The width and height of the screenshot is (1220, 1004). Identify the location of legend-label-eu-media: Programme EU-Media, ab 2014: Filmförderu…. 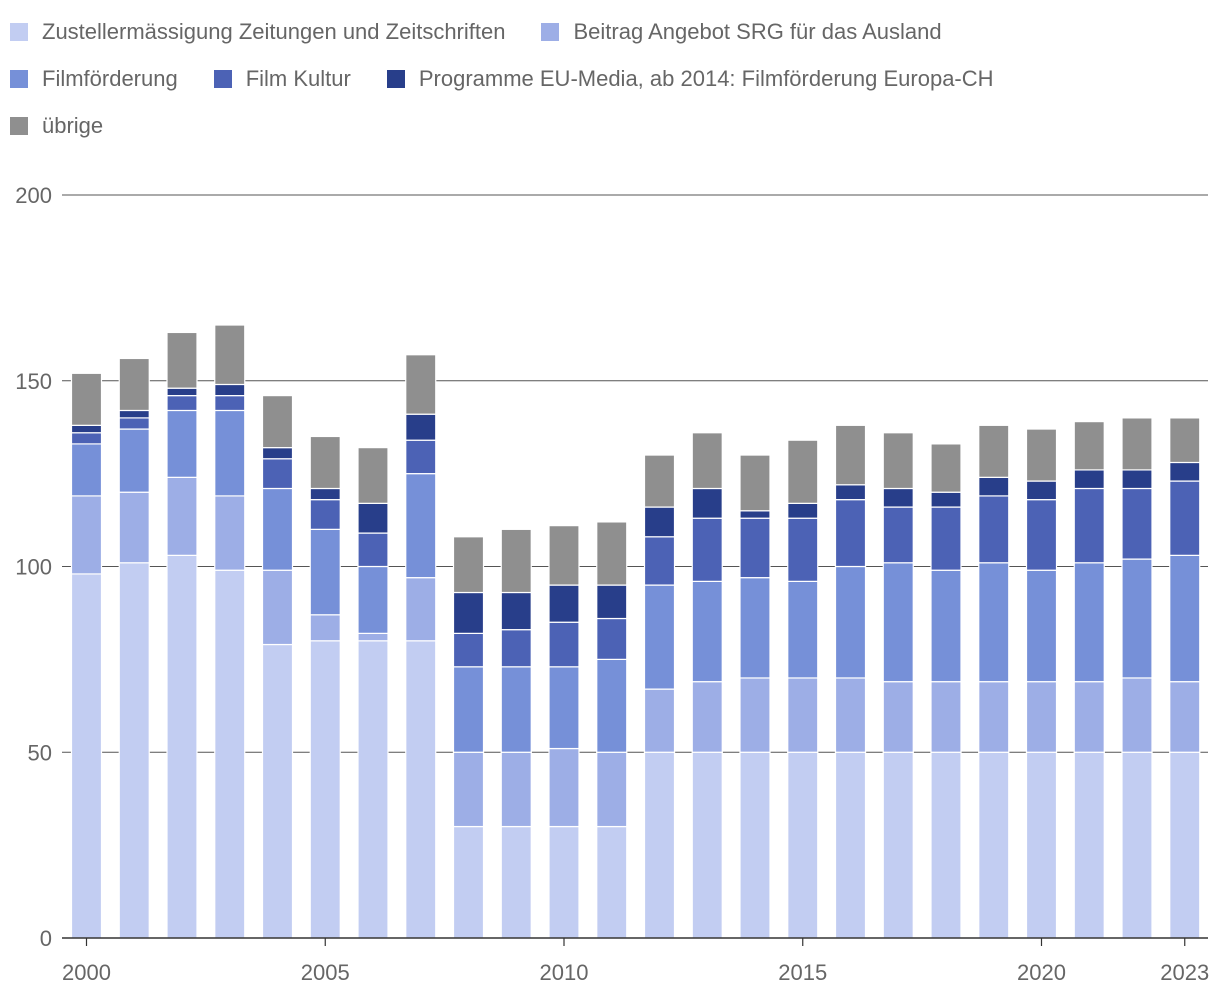
(706, 78).